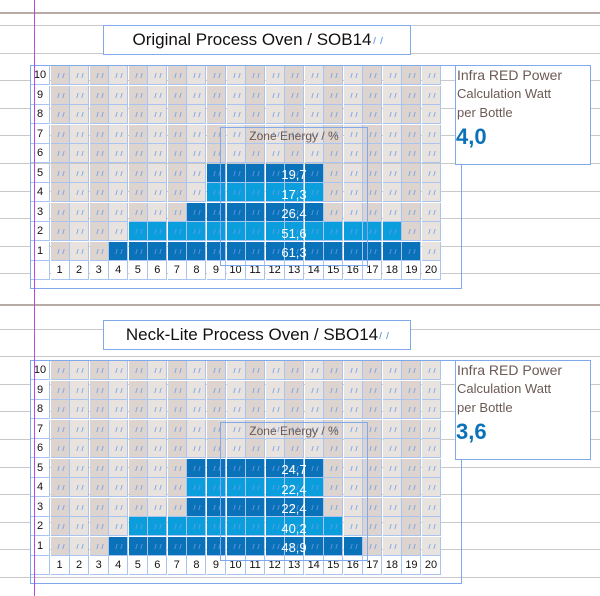  Describe the element at coordinates (40, 390) in the screenshot. I see `row-label: 9` at that location.